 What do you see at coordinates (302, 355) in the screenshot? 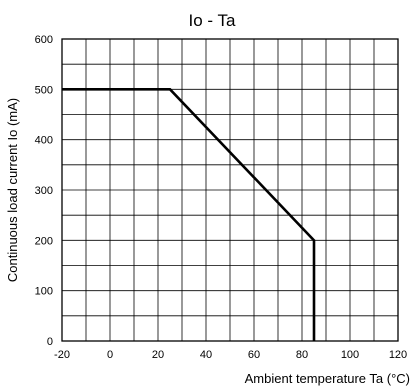
I see `x-tick-label: 80` at bounding box center [302, 355].